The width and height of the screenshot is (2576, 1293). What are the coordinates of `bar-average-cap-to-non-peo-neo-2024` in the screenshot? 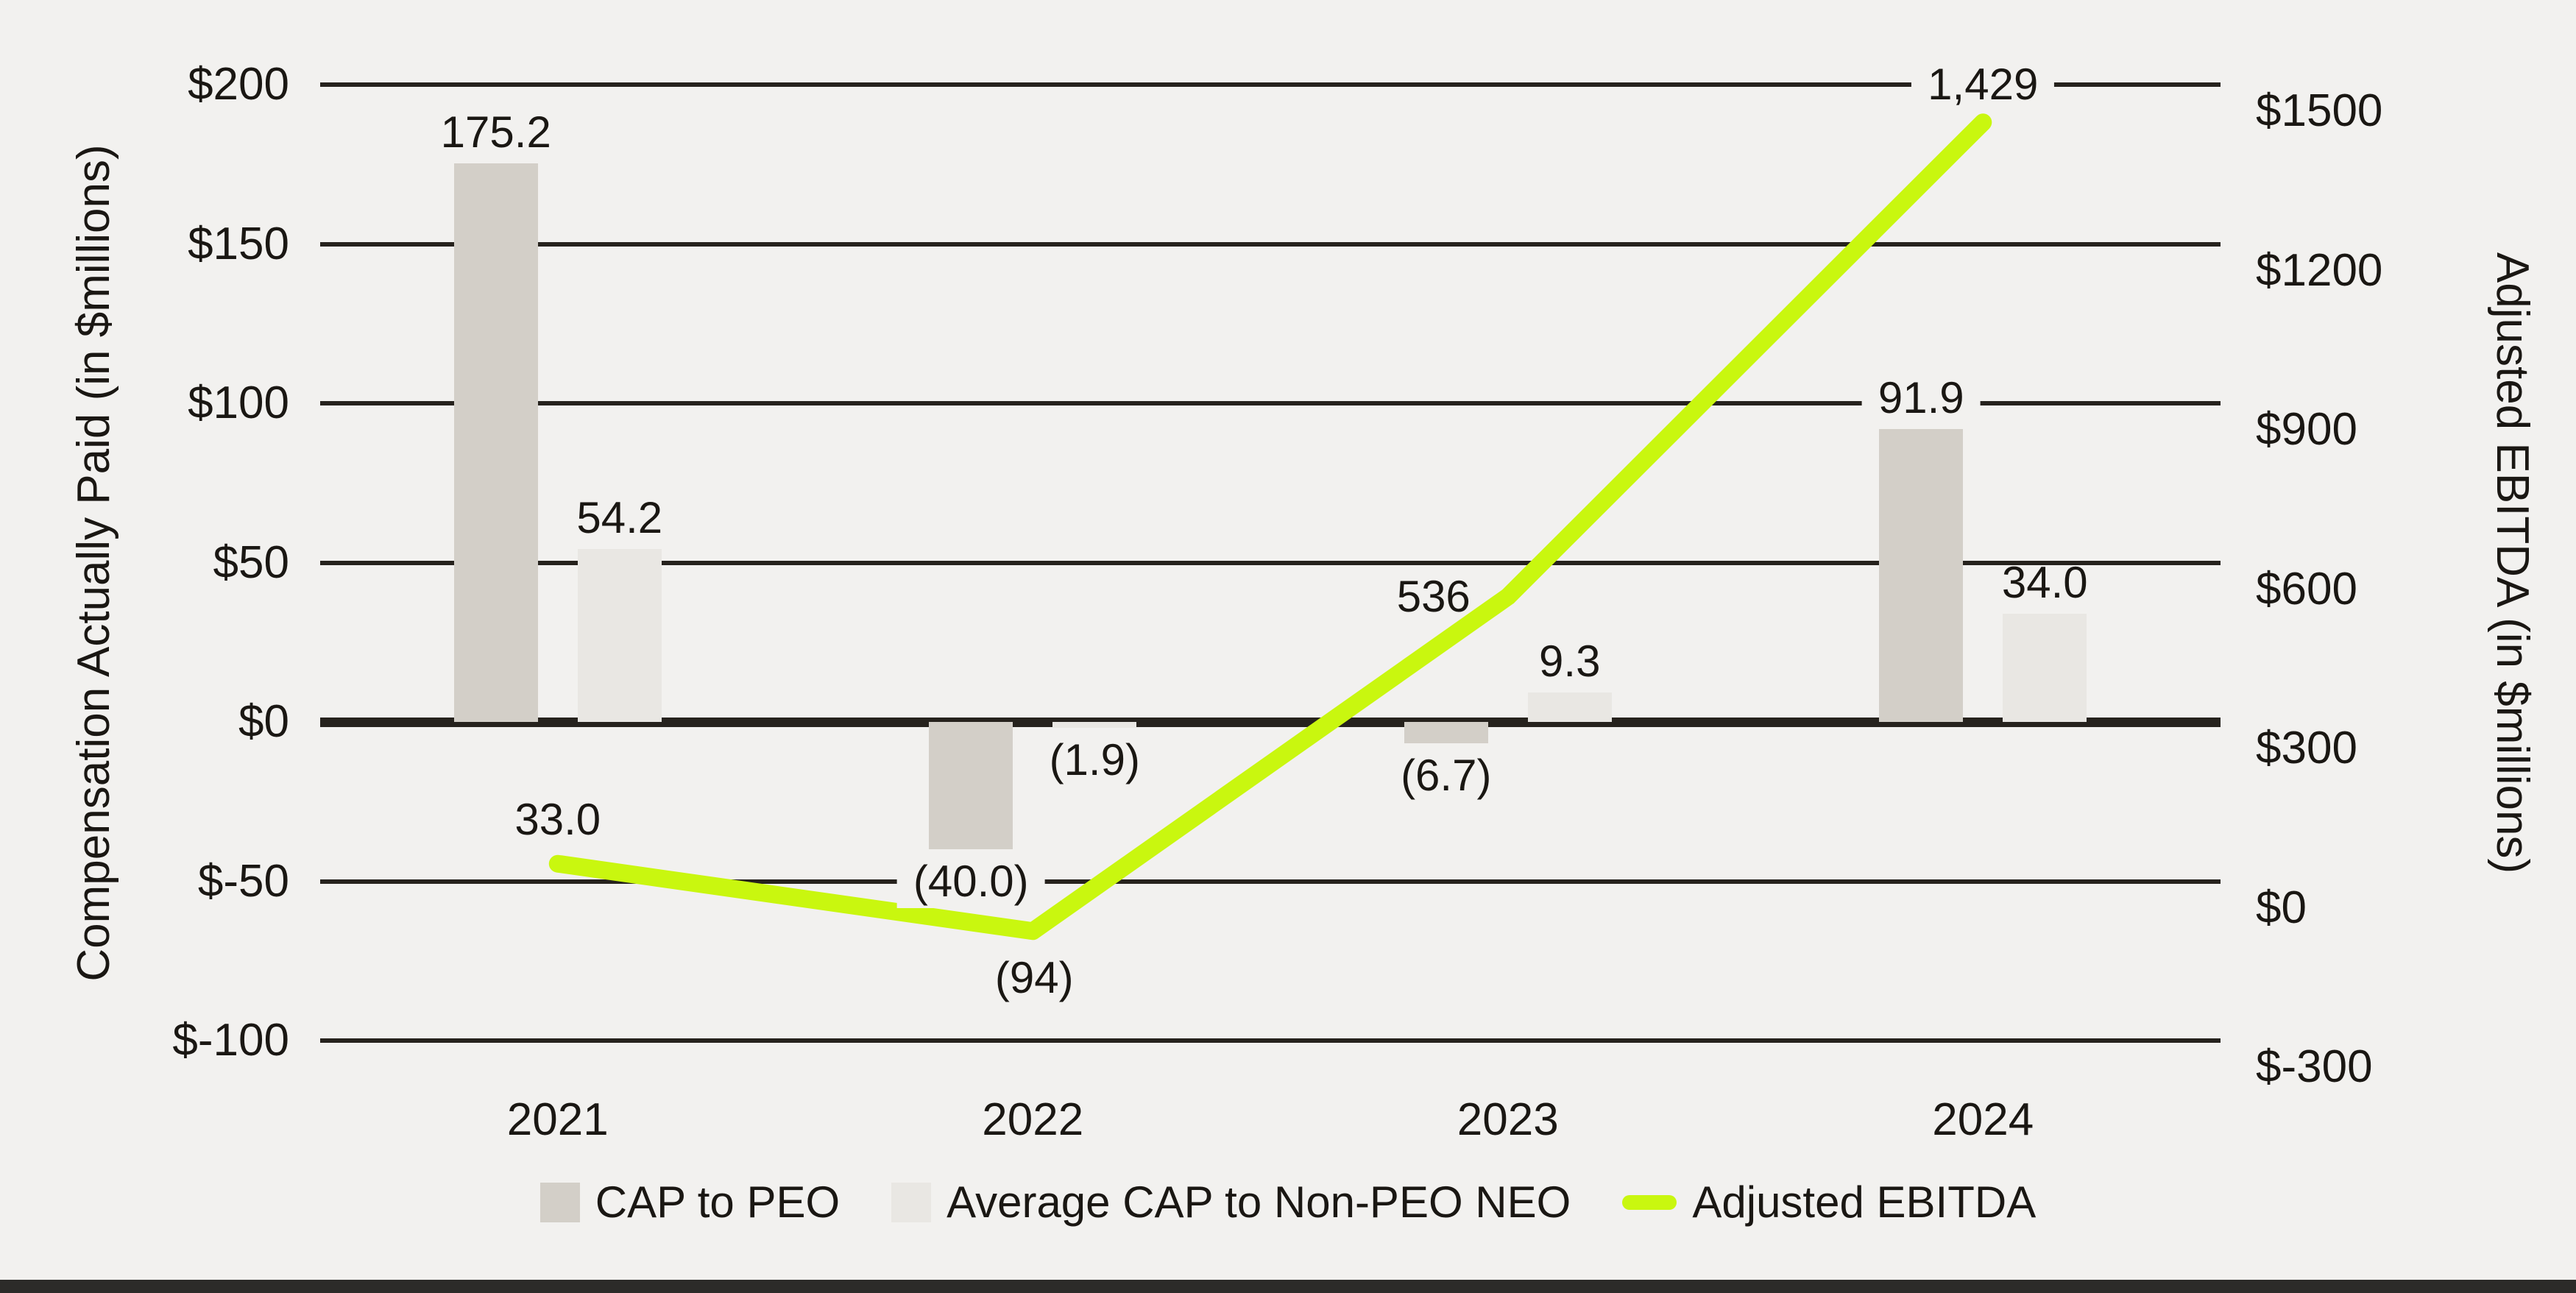 It's located at (2045, 667).